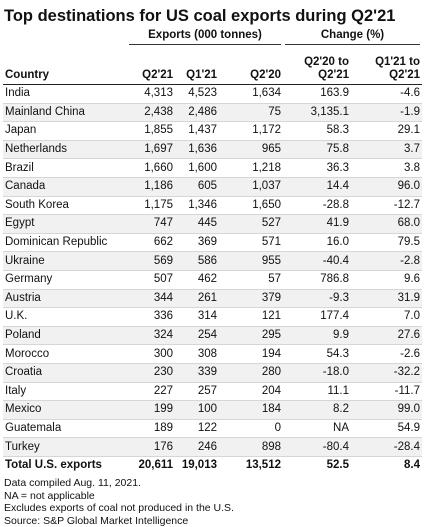  I want to click on cell: 336, so click(151, 317).